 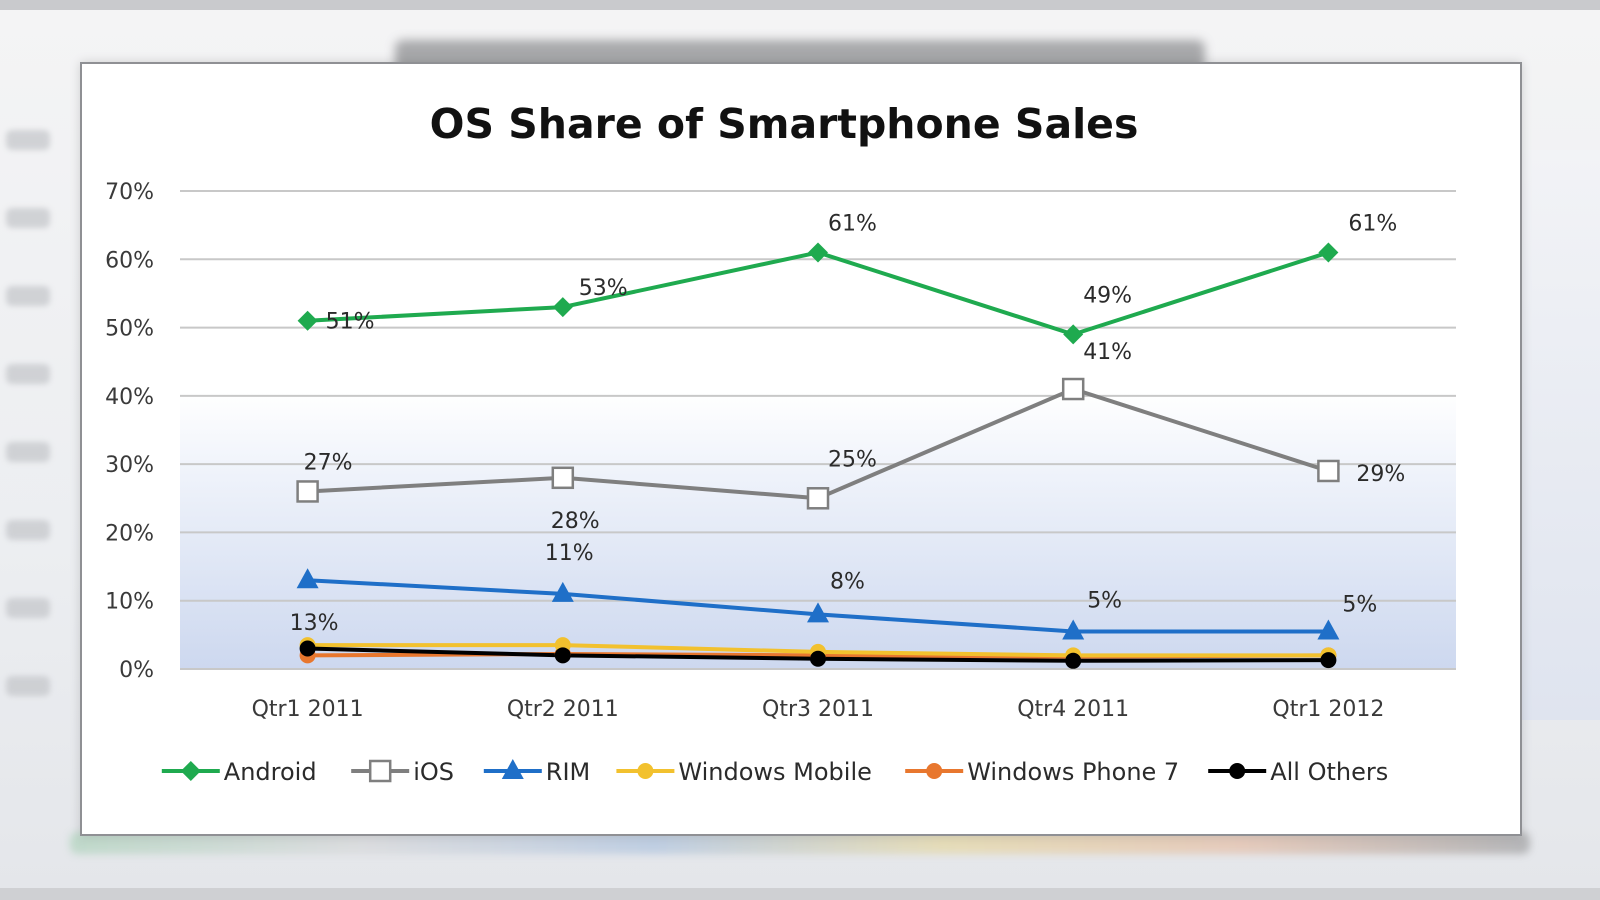 What do you see at coordinates (1107, 352) in the screenshot?
I see `data-label: 41%` at bounding box center [1107, 352].